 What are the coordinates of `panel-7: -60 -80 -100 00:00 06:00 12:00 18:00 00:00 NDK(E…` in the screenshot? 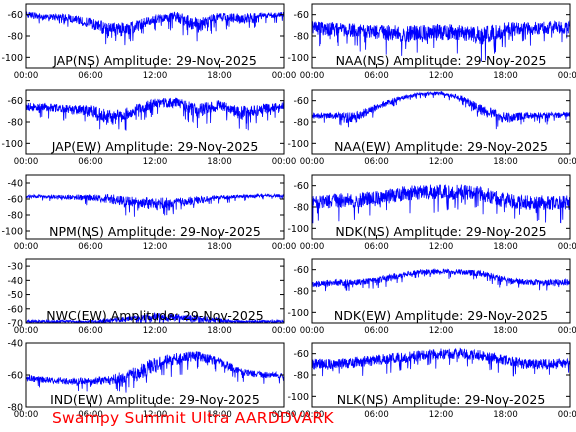 It's located at (431, 297).